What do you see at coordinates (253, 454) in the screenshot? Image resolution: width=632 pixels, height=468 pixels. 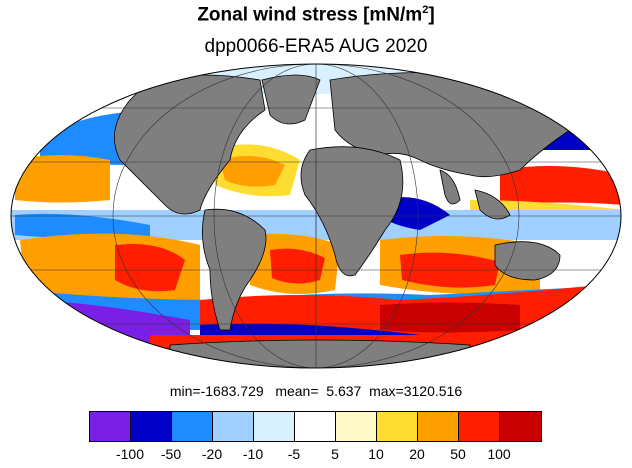 I see `colorbar-tick-label: -10` at bounding box center [253, 454].